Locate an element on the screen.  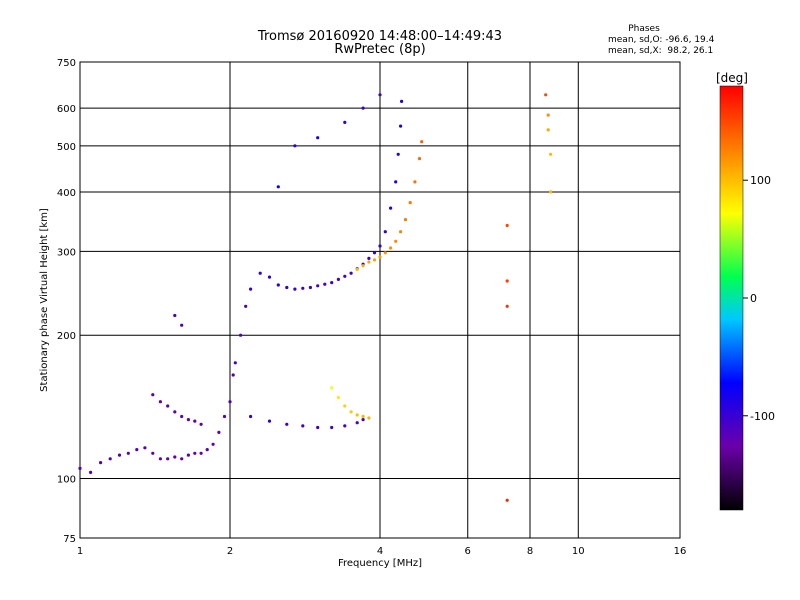
colorbar: [deg] 100 0 -100 is located at coordinates (745, 291).